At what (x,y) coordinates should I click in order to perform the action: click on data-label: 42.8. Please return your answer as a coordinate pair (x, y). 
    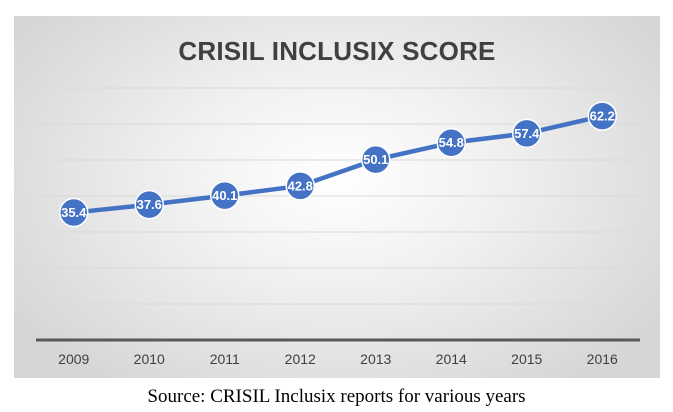
    Looking at the image, I should click on (300, 185).